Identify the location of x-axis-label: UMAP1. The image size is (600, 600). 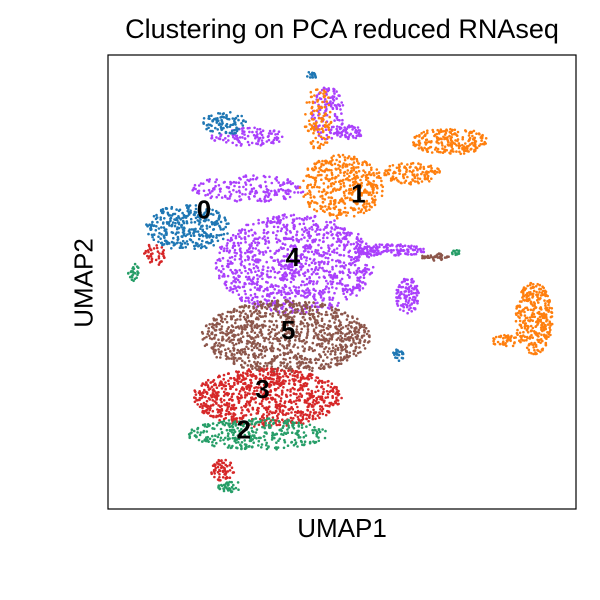
(342, 528).